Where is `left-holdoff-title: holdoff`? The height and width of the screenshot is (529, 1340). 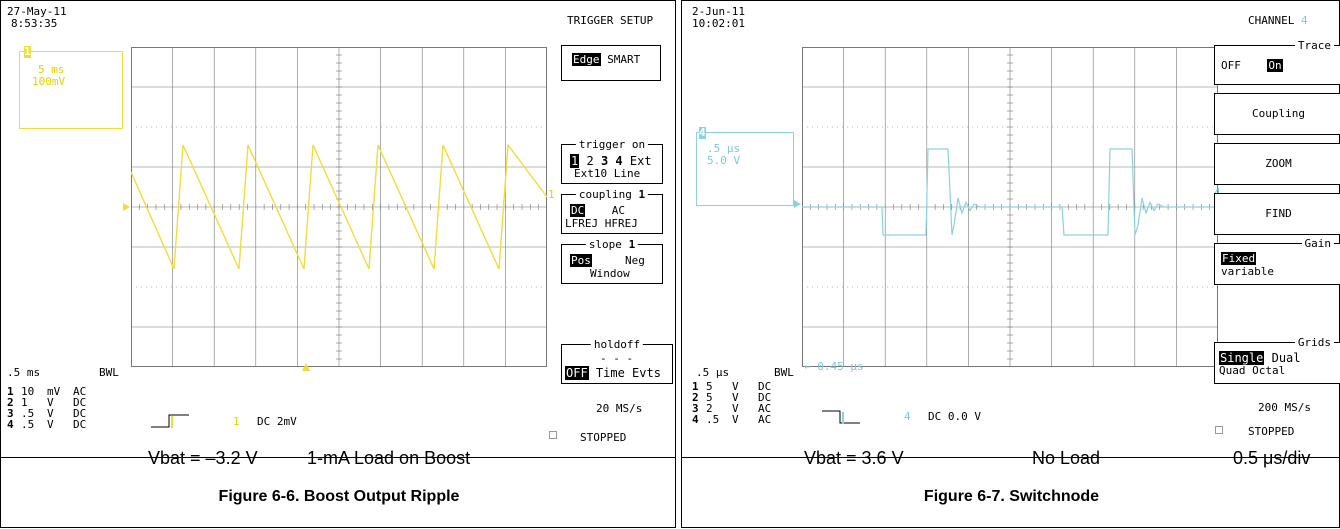 left-holdoff-title: holdoff is located at coordinates (617, 344).